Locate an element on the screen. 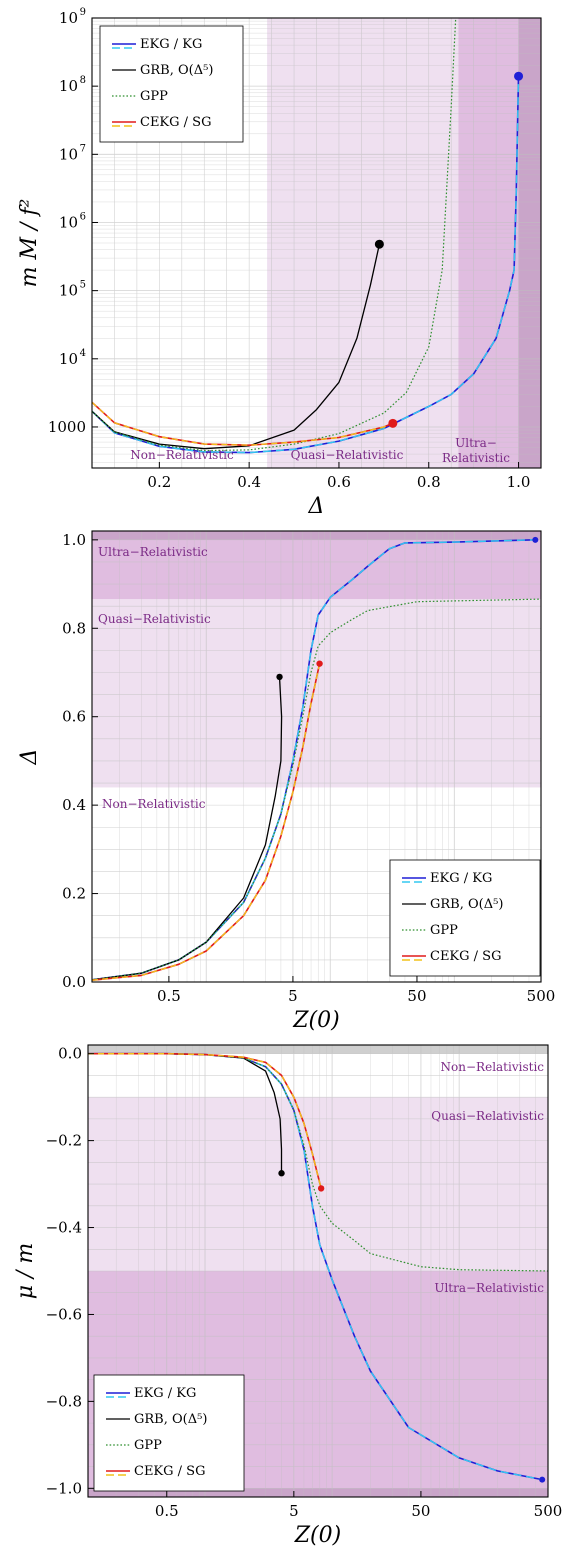 This screenshot has height=1559, width=569. y-tick-exponent: 6 is located at coordinates (83, 216).